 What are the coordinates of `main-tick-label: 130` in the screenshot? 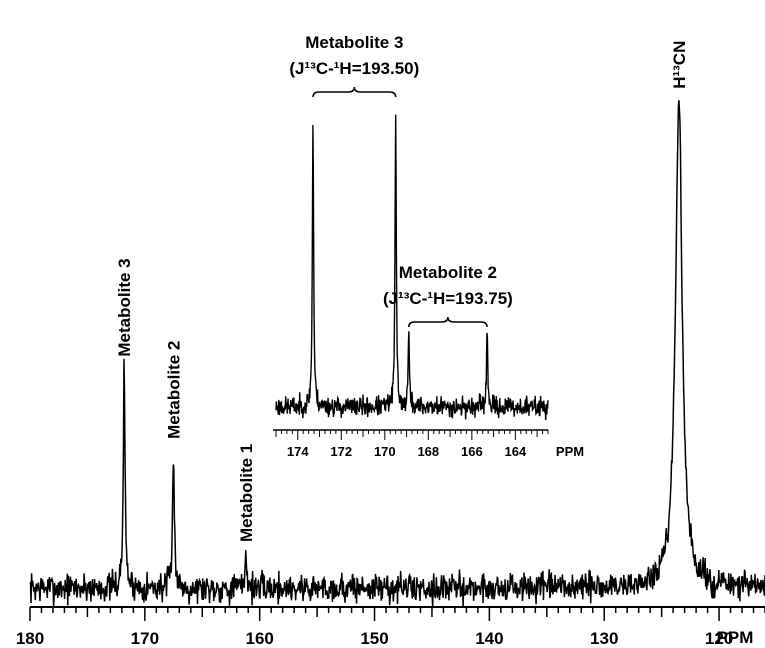 It's located at (604, 638).